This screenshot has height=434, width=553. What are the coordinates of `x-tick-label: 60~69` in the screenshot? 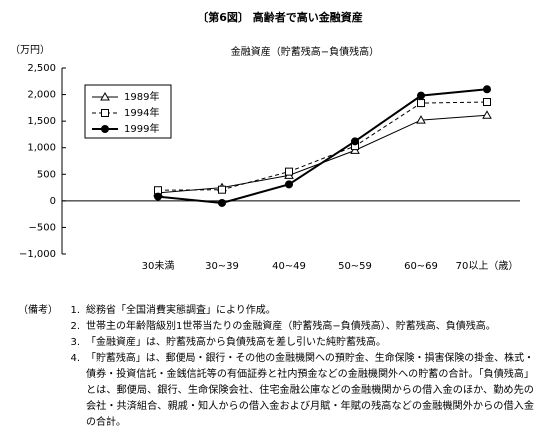 It's located at (421, 266).